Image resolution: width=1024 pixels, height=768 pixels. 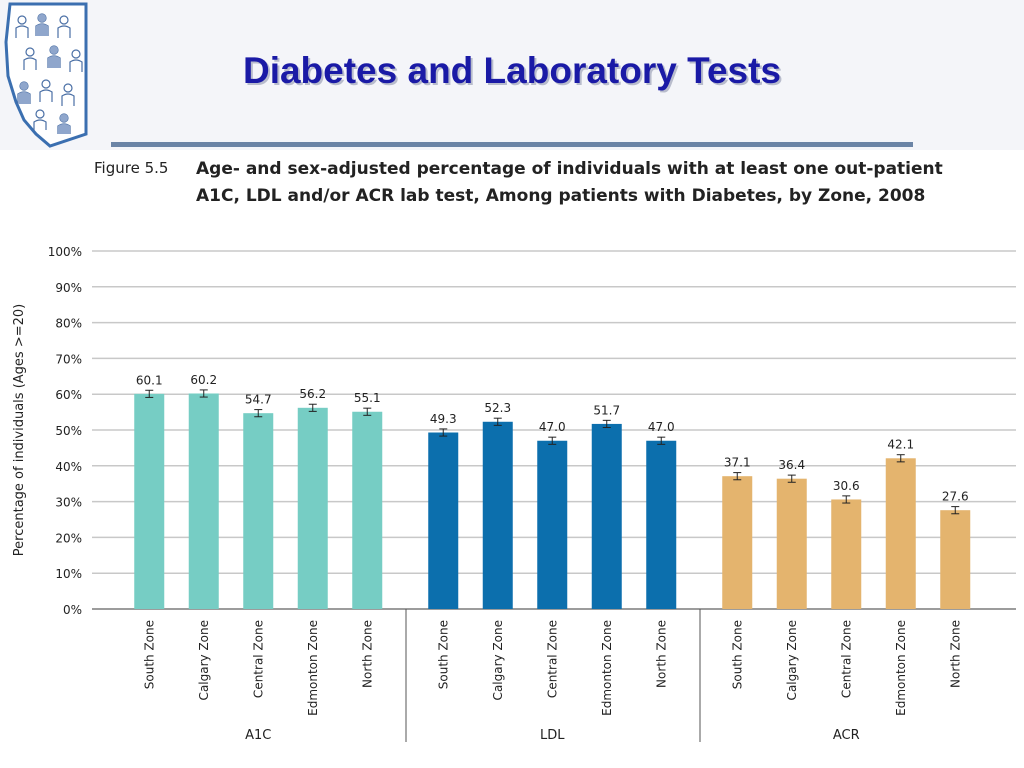 What do you see at coordinates (552, 735) in the screenshot?
I see `group-label-ldl: LDL` at bounding box center [552, 735].